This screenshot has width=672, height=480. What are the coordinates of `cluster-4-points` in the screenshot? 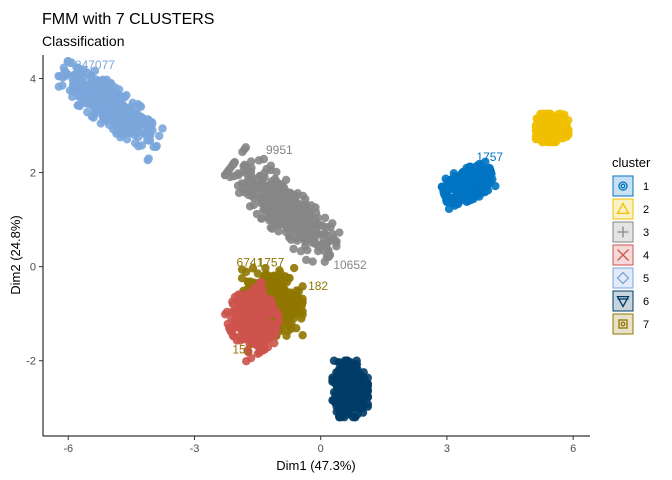 It's located at (252, 322).